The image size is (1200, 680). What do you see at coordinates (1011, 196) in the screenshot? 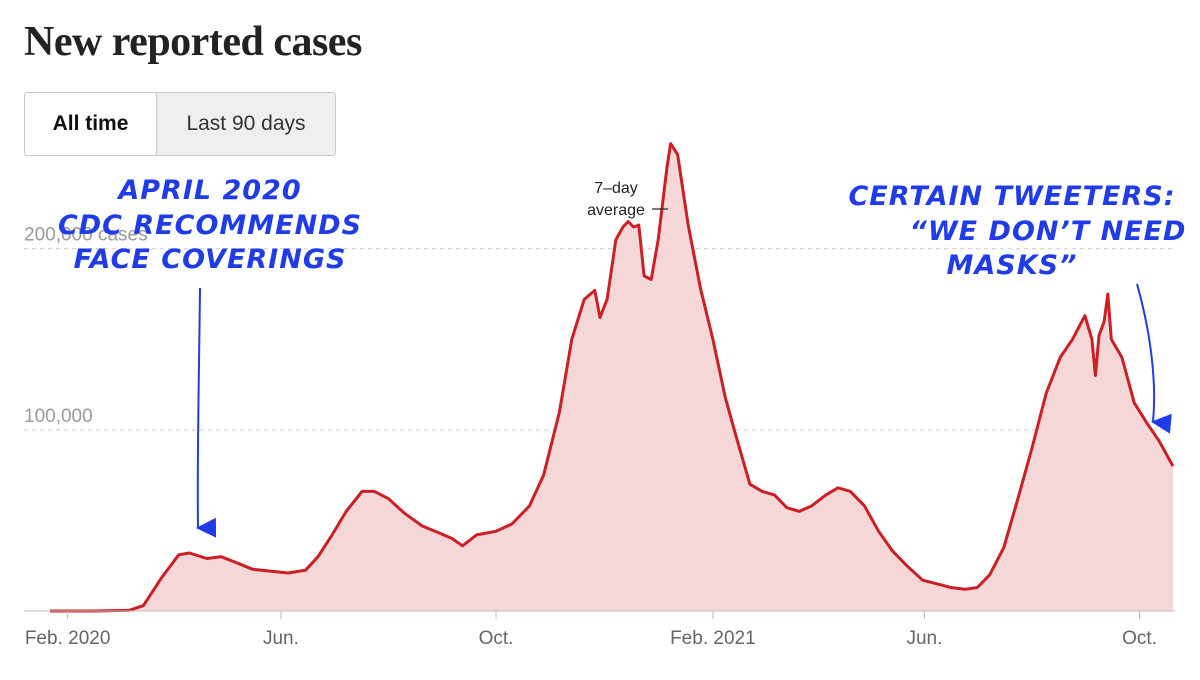
I see `annotation-right-line-1: CERTAIN TWEETERS:` at bounding box center [1011, 196].